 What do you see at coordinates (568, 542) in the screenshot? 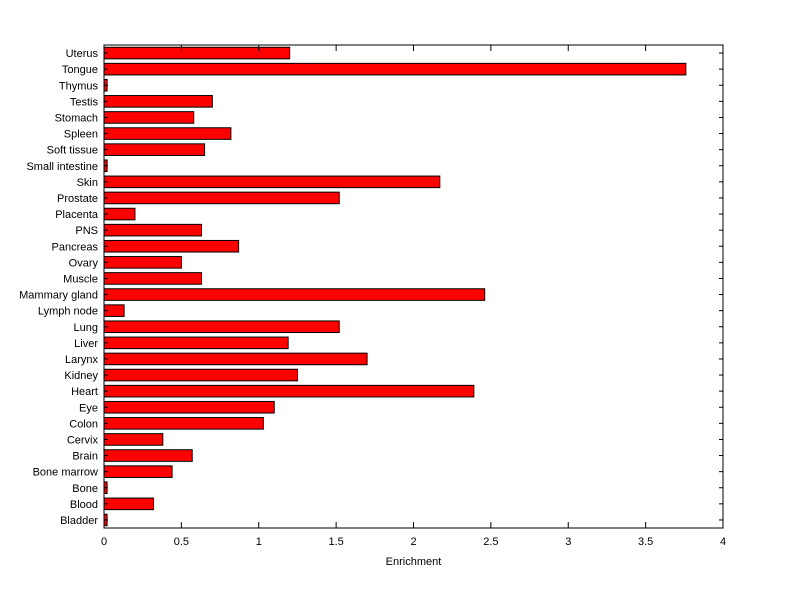
I see `x-tick-label: 3` at bounding box center [568, 542].